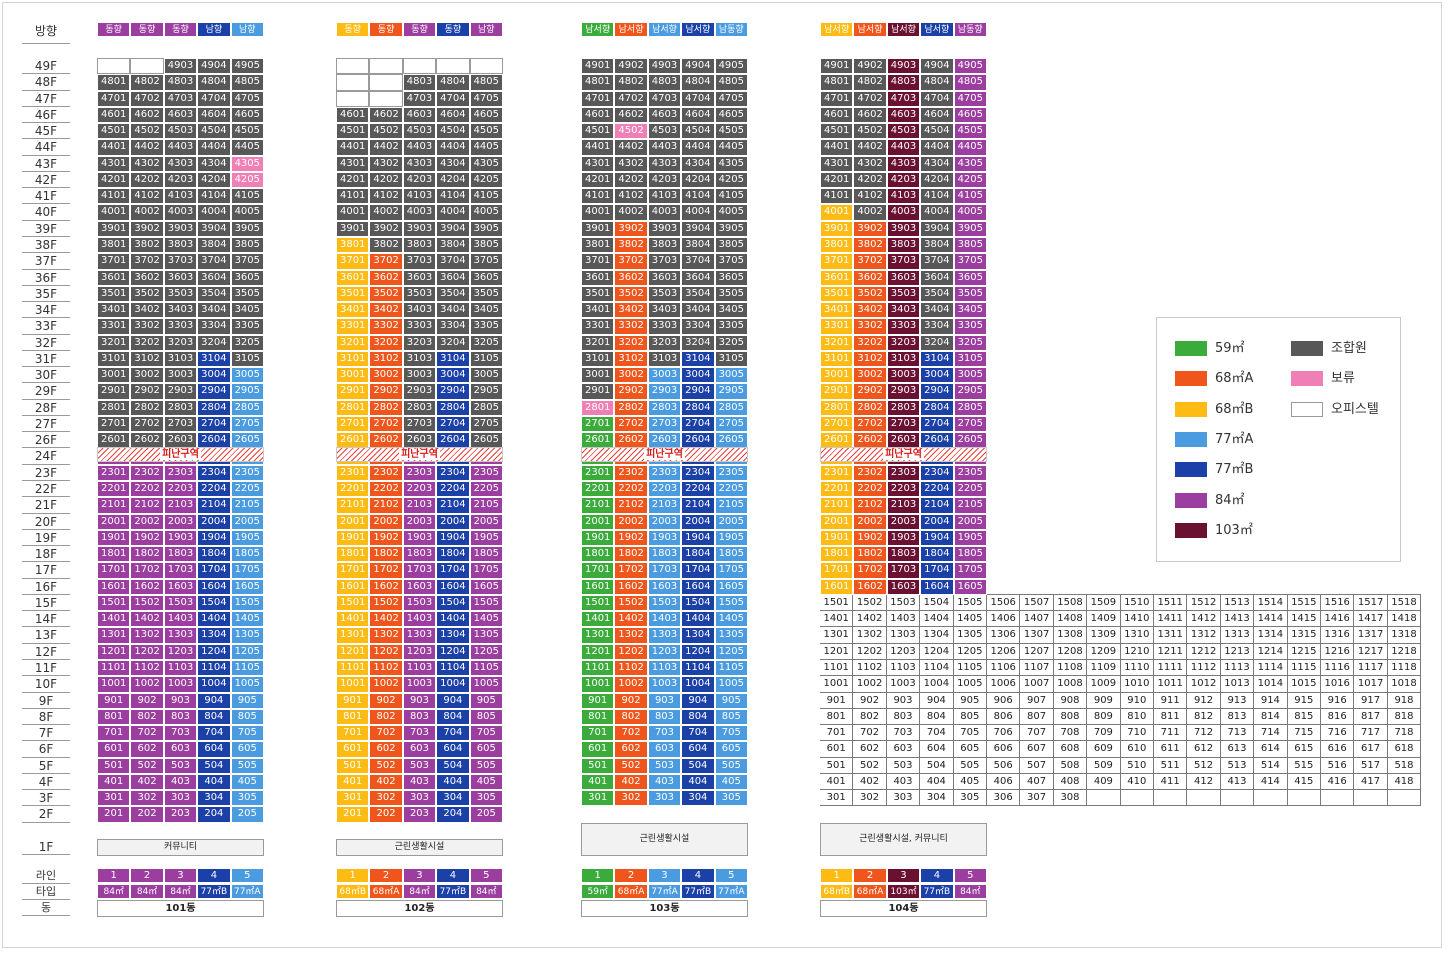 This screenshot has width=1448, height=957. What do you see at coordinates (1237, 700) in the screenshot?
I see `officetel-cell: 913` at bounding box center [1237, 700].